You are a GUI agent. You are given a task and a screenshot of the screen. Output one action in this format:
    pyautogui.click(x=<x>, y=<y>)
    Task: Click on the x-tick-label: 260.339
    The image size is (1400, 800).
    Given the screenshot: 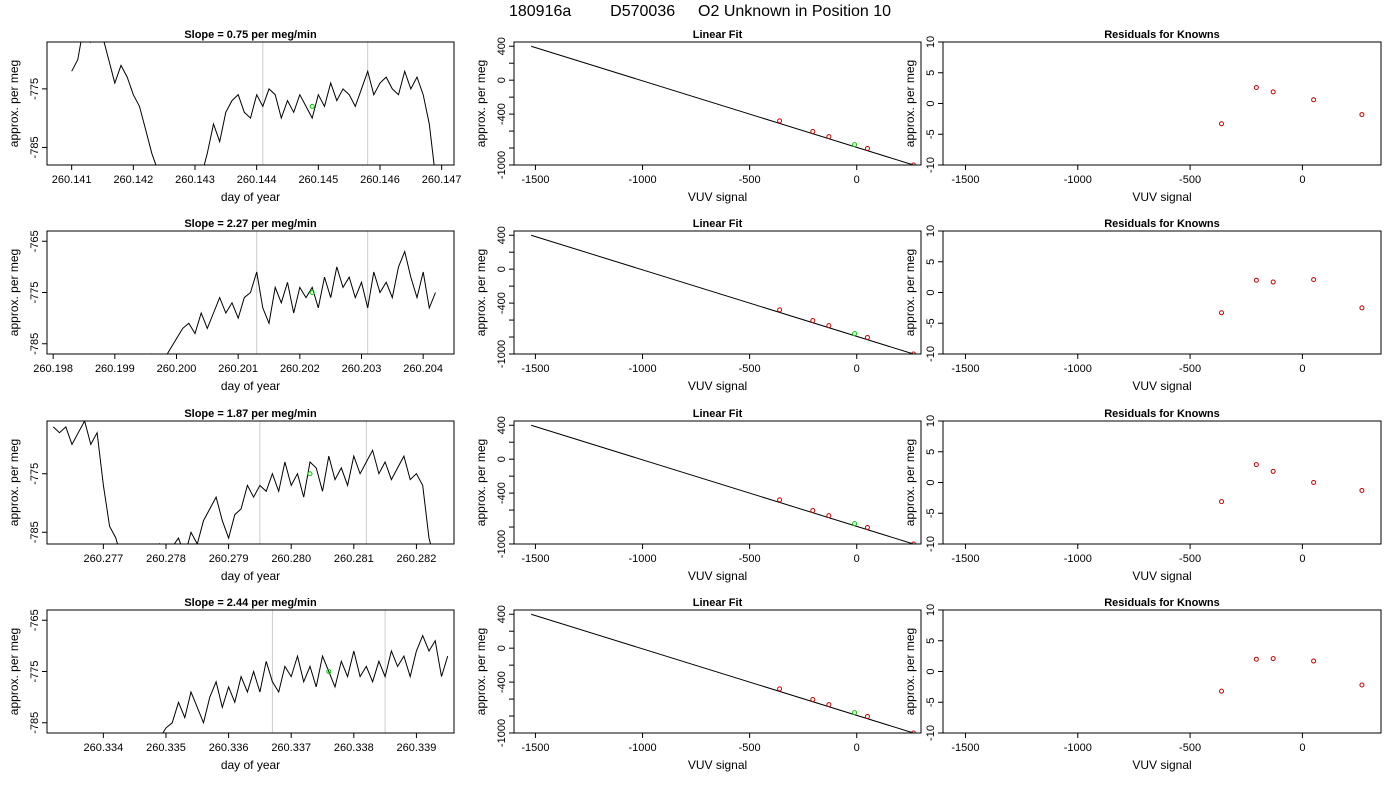 What is the action you would take?
    pyautogui.click(x=417, y=748)
    